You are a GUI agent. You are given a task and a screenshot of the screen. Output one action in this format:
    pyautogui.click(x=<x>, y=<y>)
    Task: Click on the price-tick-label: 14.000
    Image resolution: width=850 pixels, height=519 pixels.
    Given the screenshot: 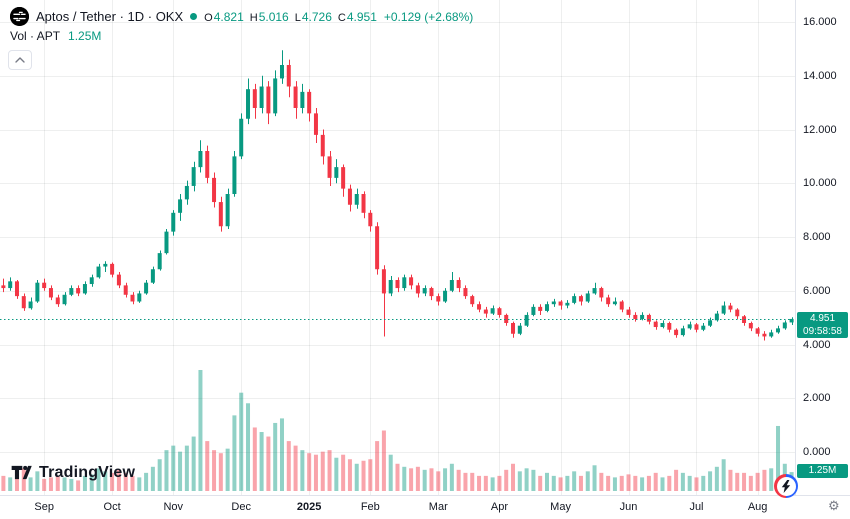 What is the action you would take?
    pyautogui.click(x=820, y=75)
    